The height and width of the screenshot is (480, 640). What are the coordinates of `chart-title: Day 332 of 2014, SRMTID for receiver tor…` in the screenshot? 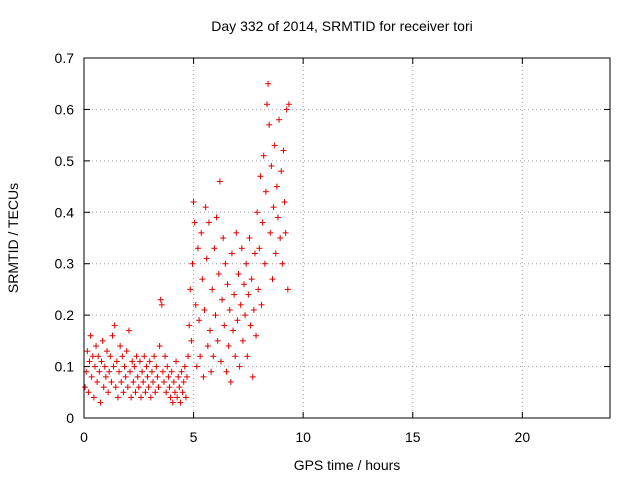 It's located at (341, 26).